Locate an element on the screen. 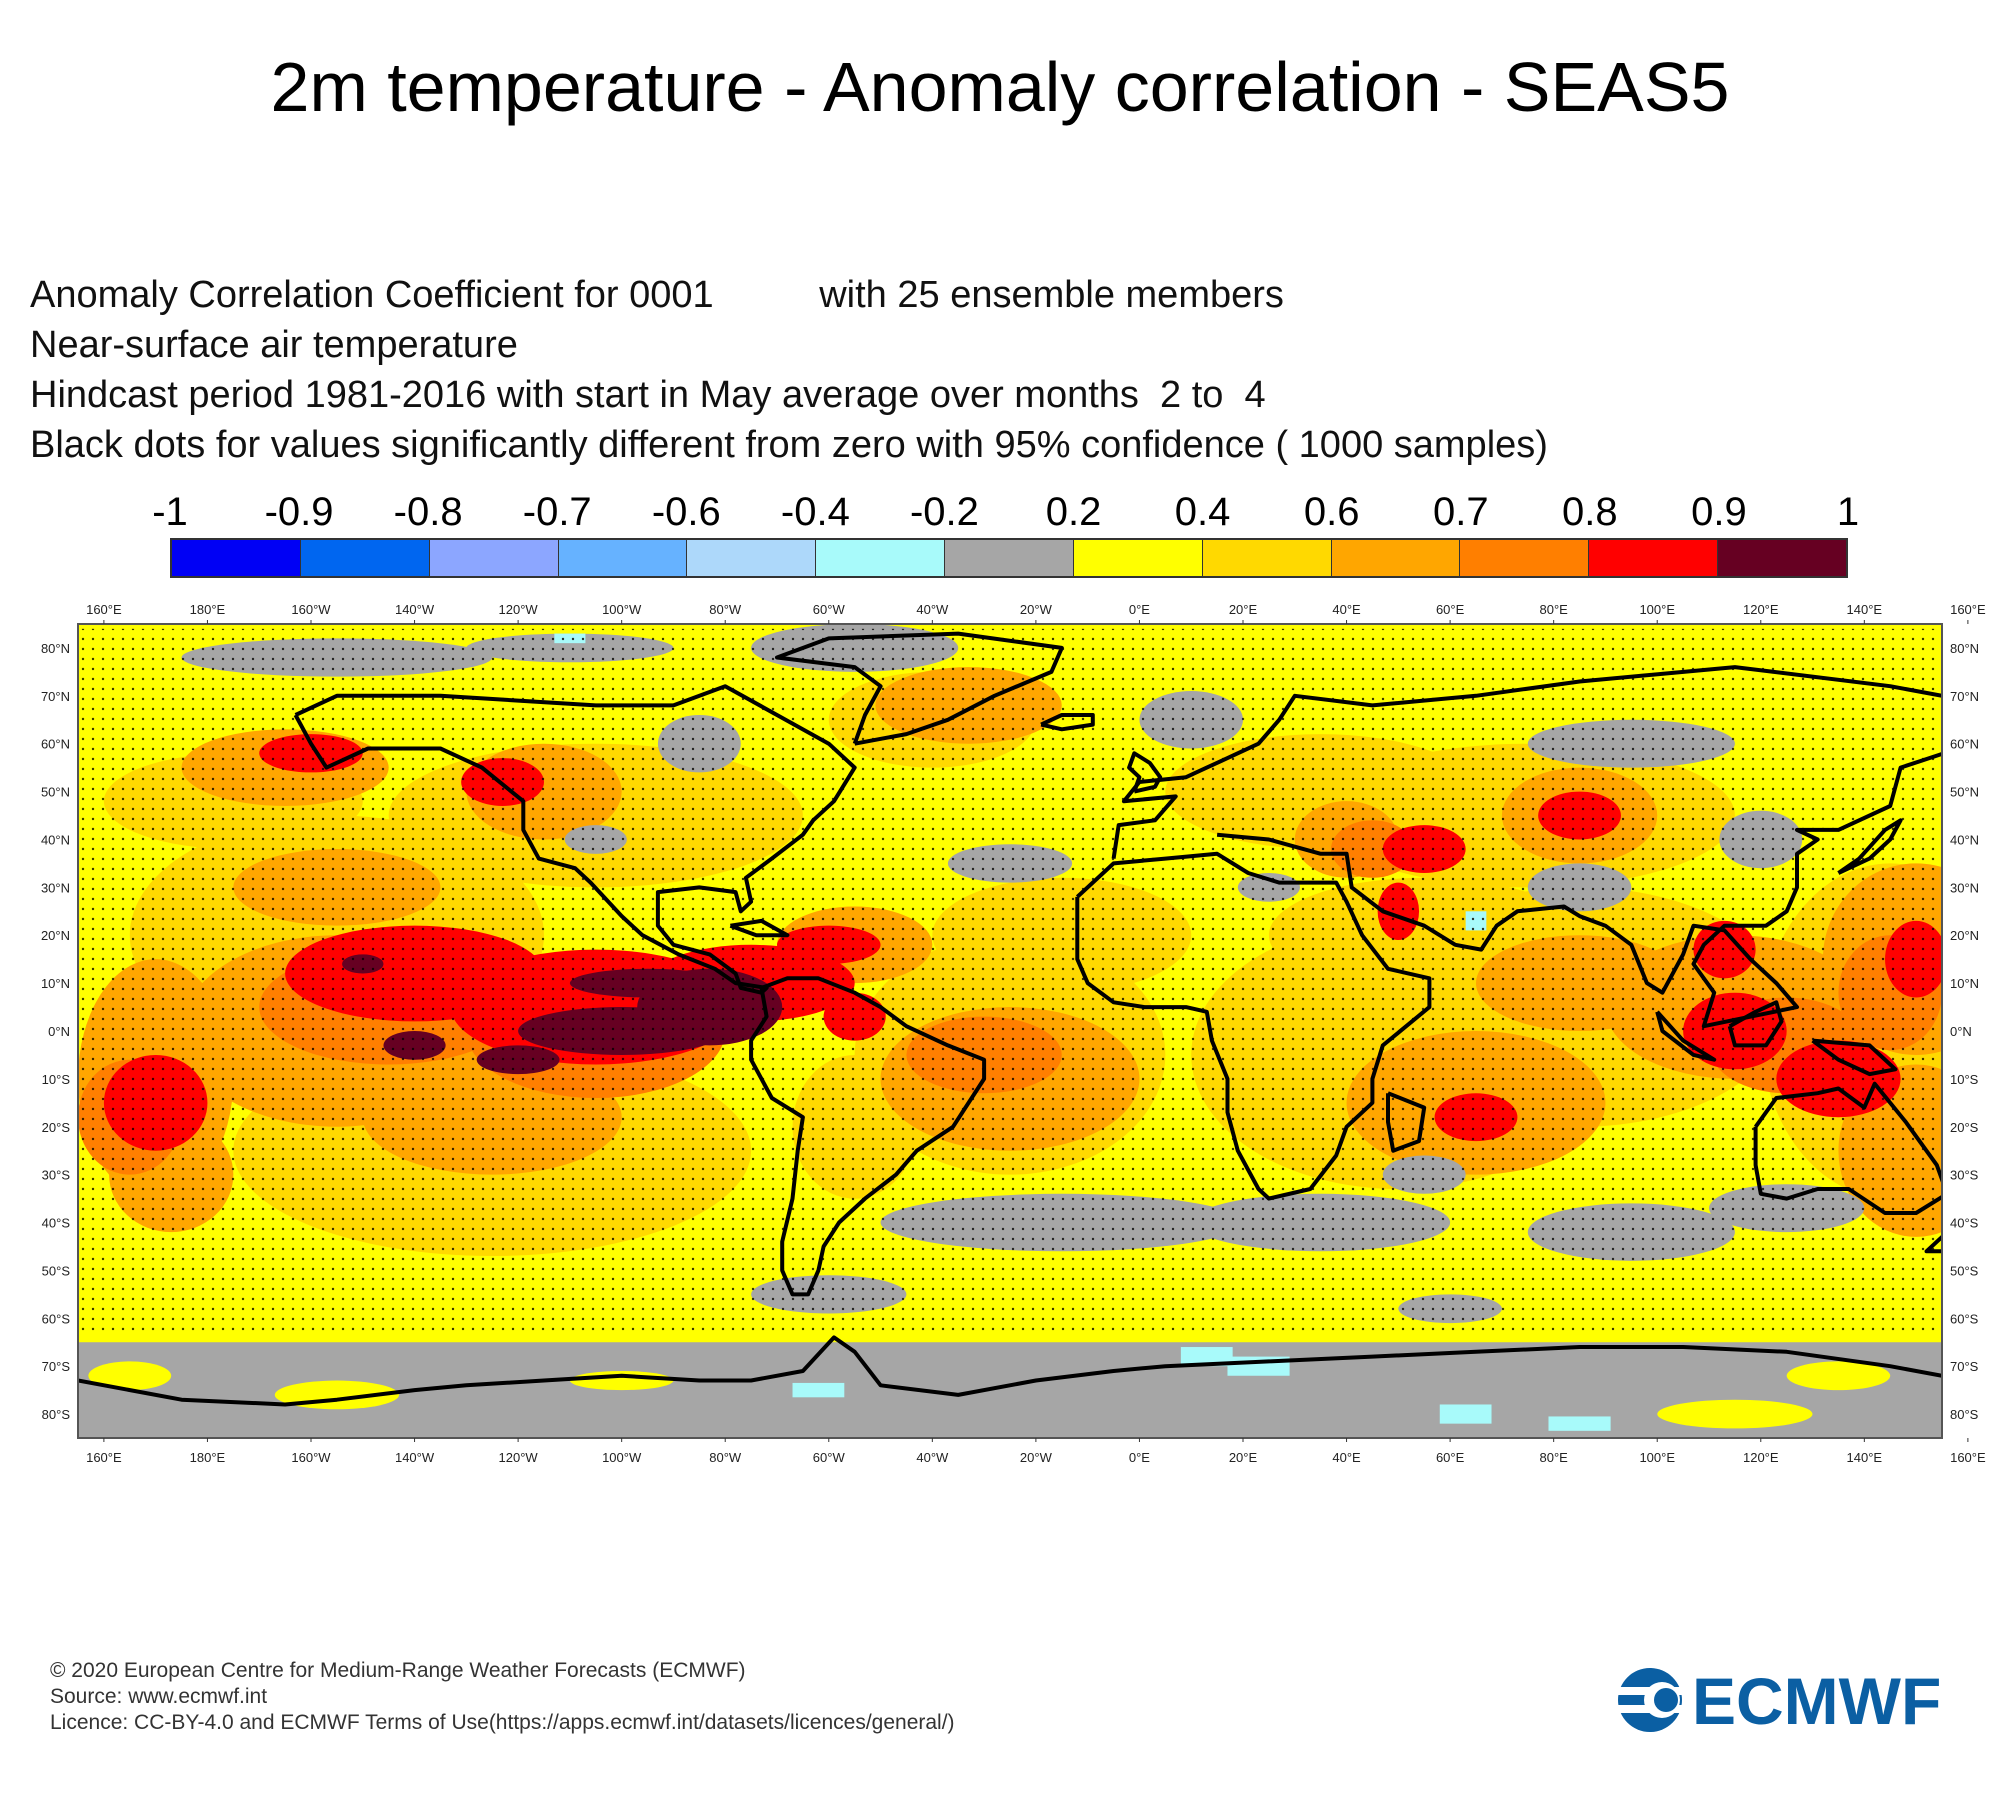 The width and height of the screenshot is (2000, 1805). lat-label-right: 0°N is located at coordinates (1961, 1031).